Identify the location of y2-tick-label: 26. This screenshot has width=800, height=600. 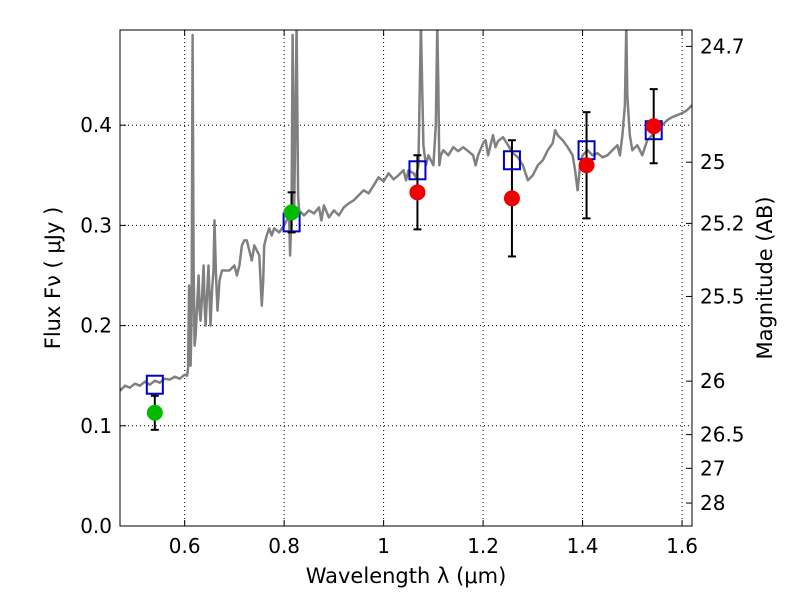
(712, 381).